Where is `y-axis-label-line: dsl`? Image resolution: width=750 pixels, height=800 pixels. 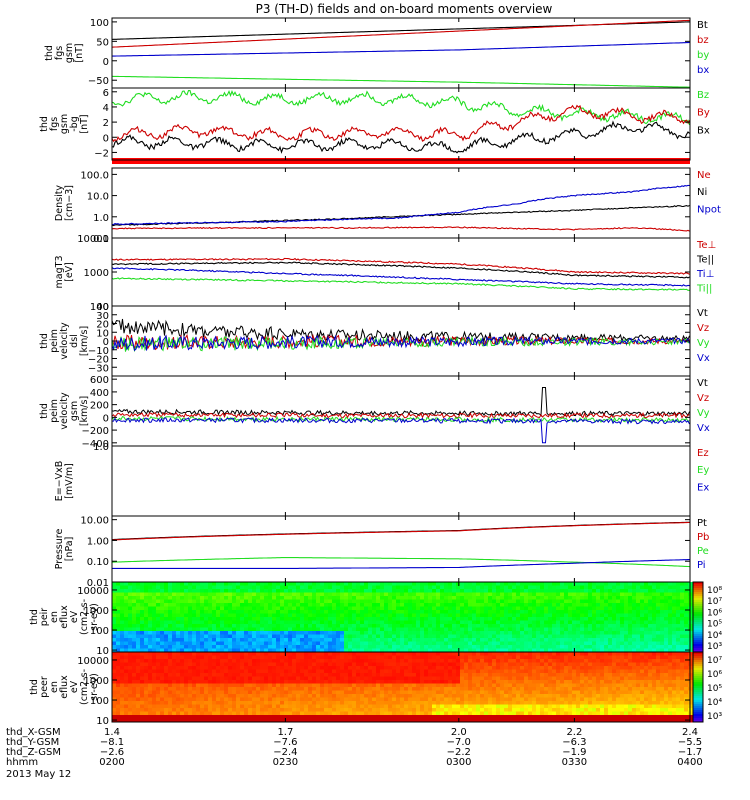
y-axis-label-line: dsl is located at coordinates (74, 341).